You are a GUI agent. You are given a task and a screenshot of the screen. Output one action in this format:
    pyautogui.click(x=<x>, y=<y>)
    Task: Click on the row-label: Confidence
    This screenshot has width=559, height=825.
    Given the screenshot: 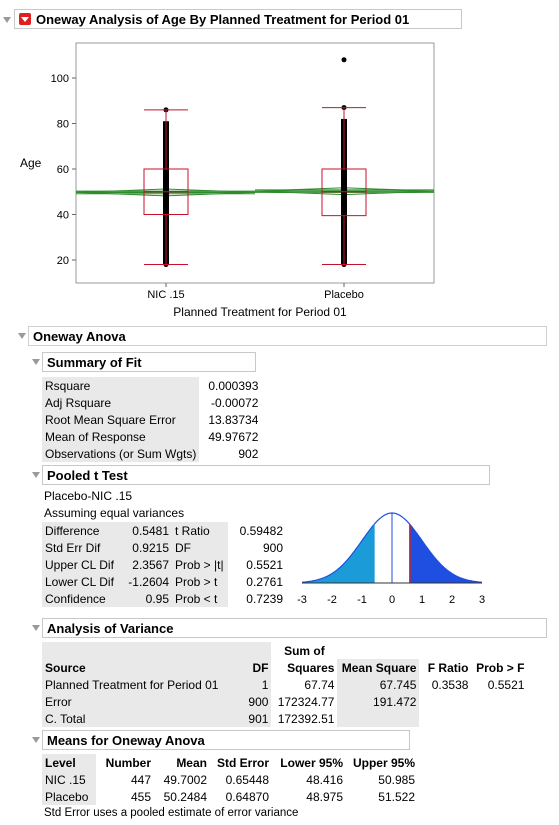 What is the action you would take?
    pyautogui.click(x=81, y=598)
    